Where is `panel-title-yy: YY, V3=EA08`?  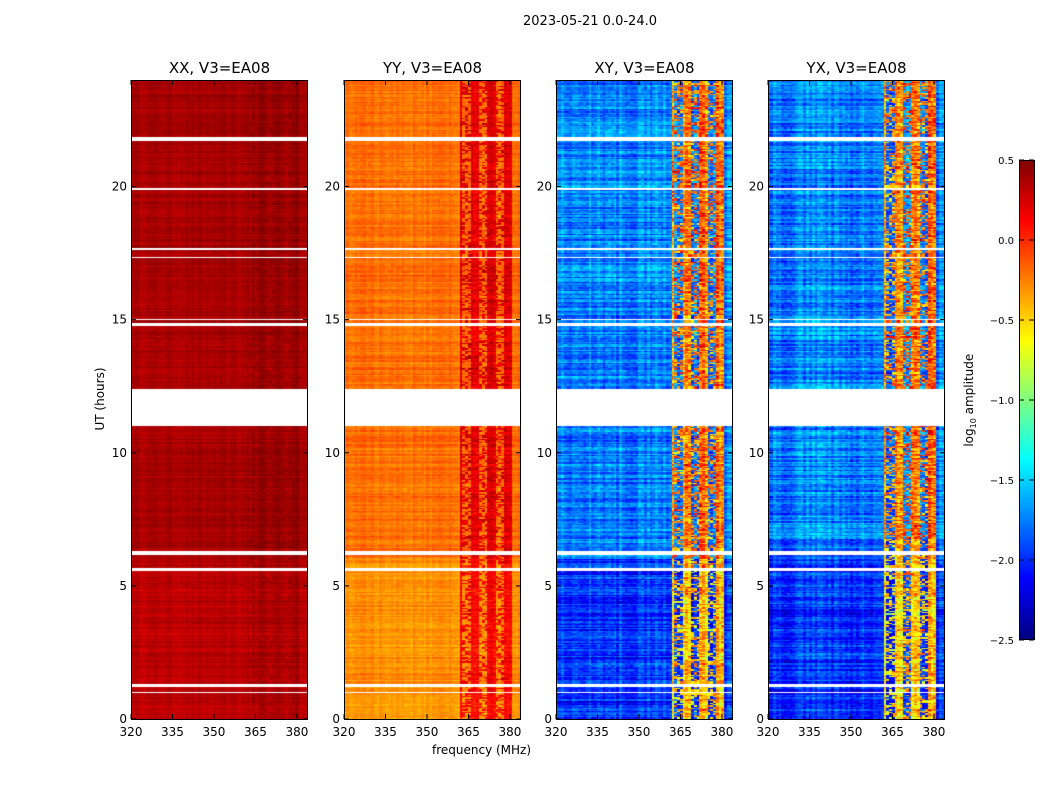 panel-title-yy: YY, V3=EA08 is located at coordinates (432, 68).